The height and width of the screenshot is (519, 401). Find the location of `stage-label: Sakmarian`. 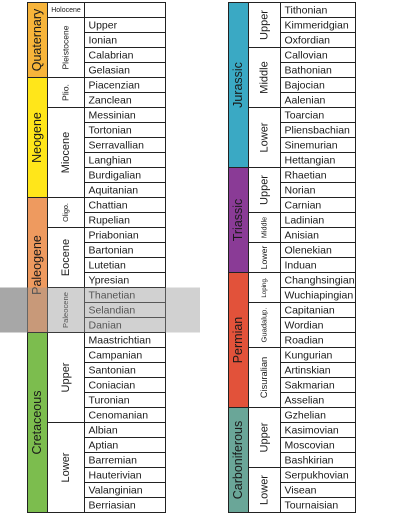

stage-label: Sakmarian is located at coordinates (310, 385).